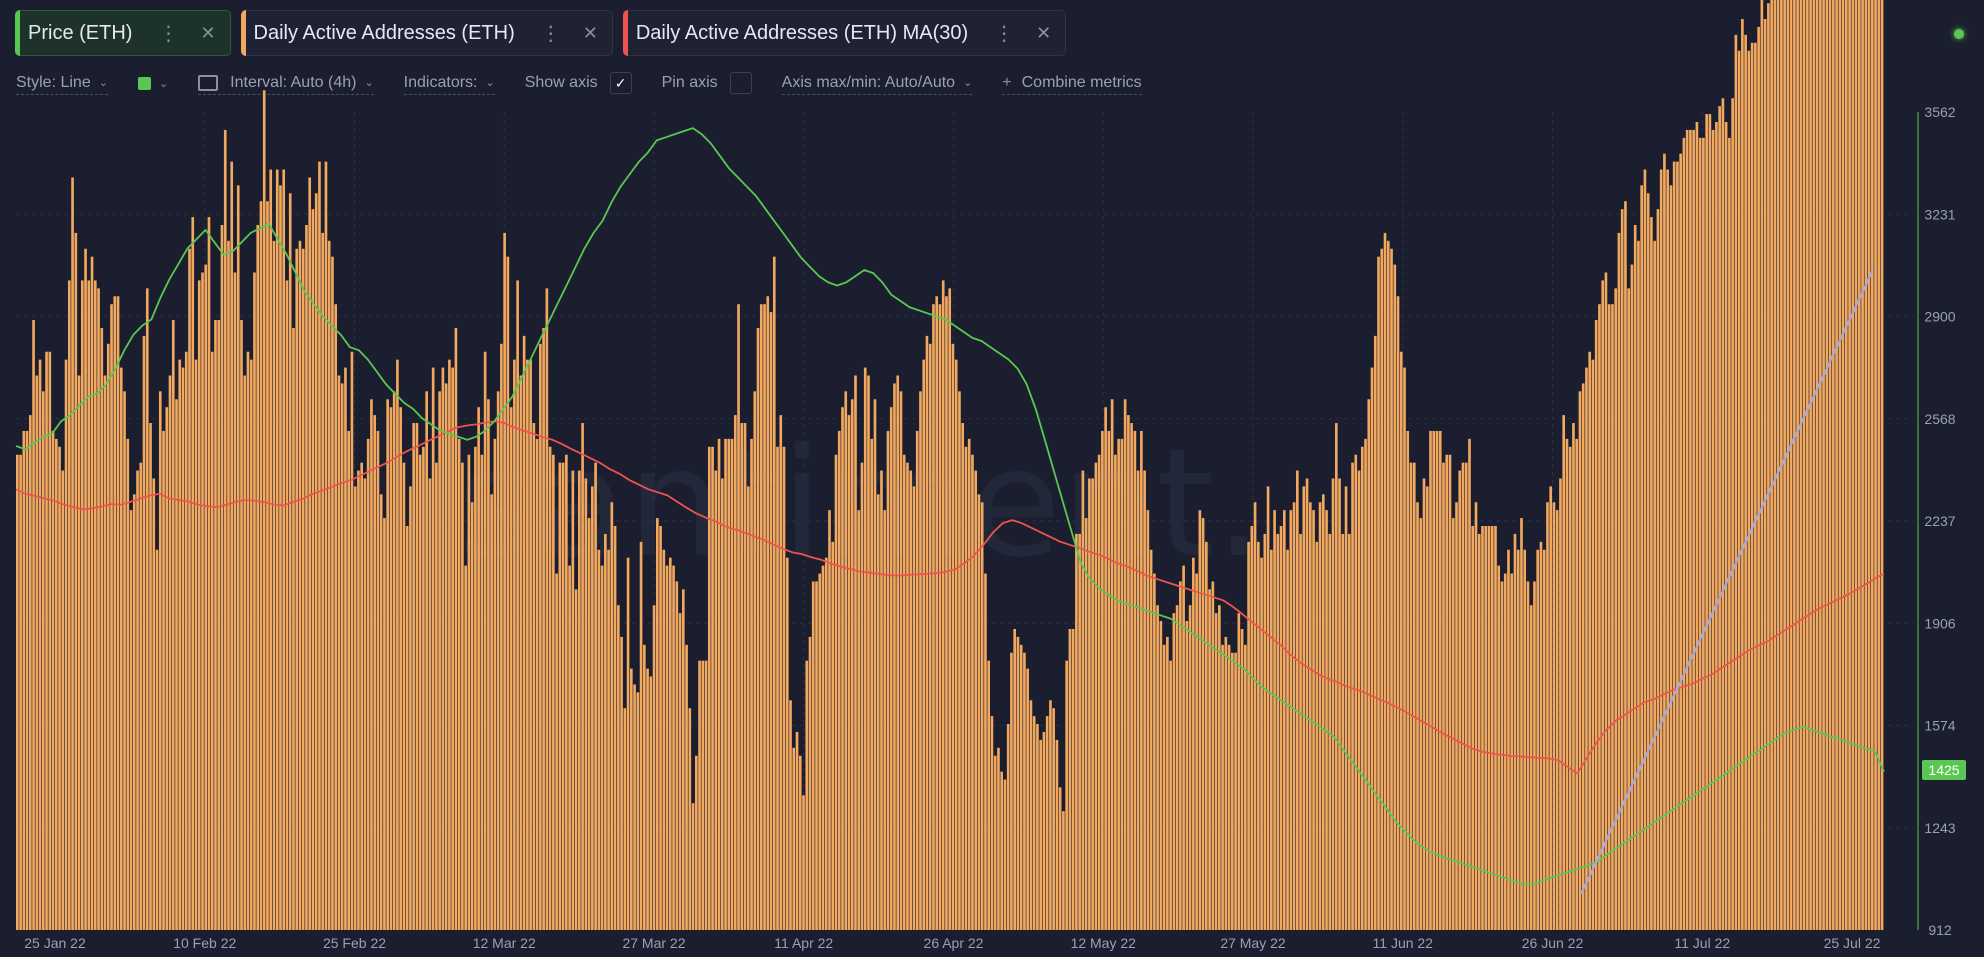  What do you see at coordinates (620, 83) in the screenshot?
I see `show-axis-checkbox: ✓` at bounding box center [620, 83].